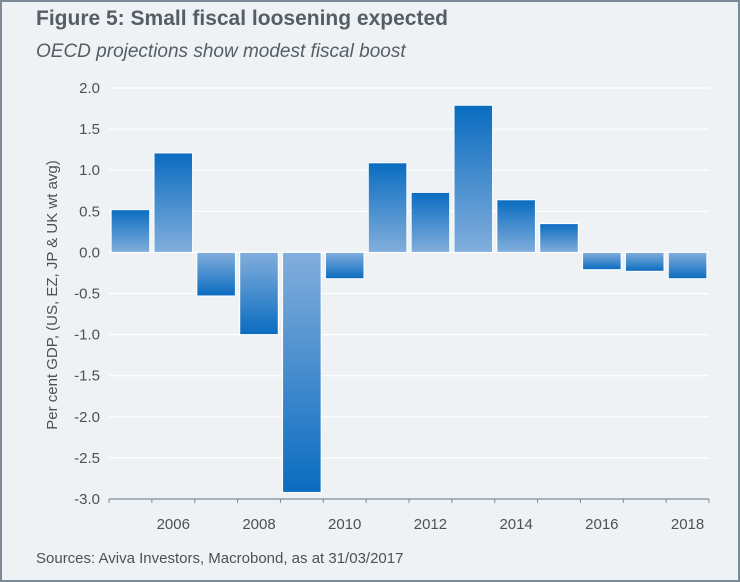 The width and height of the screenshot is (740, 582). What do you see at coordinates (258, 524) in the screenshot?
I see `x-tick-label: 2008` at bounding box center [258, 524].